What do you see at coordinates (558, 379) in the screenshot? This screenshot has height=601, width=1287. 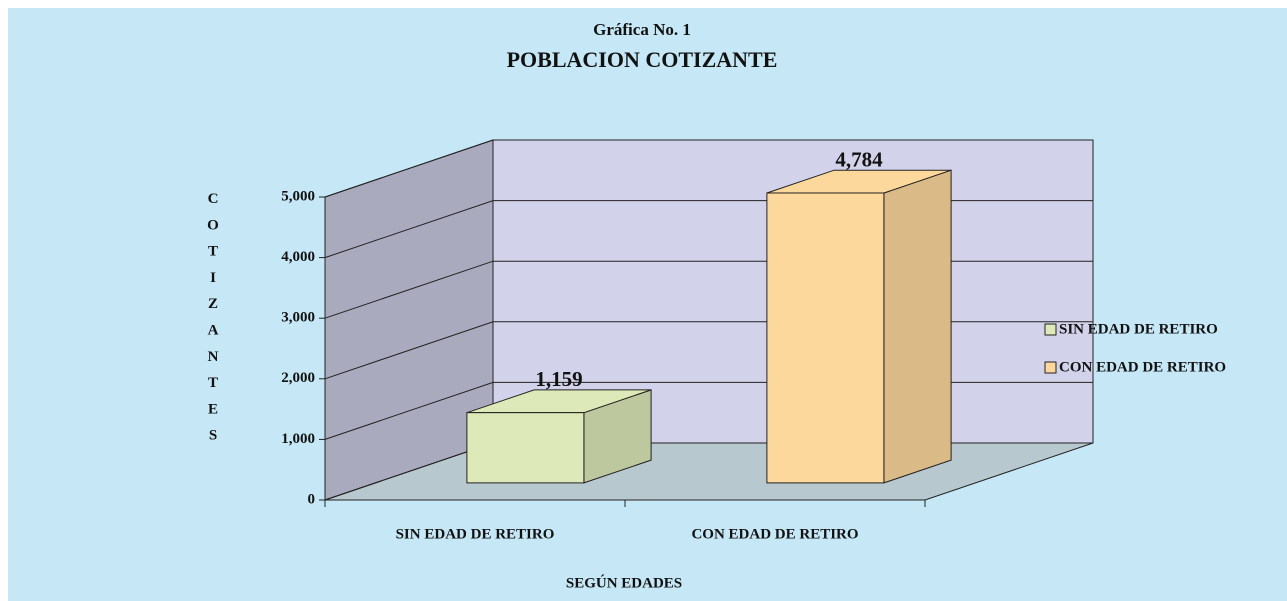 I see `value-label: 1,159` at bounding box center [558, 379].